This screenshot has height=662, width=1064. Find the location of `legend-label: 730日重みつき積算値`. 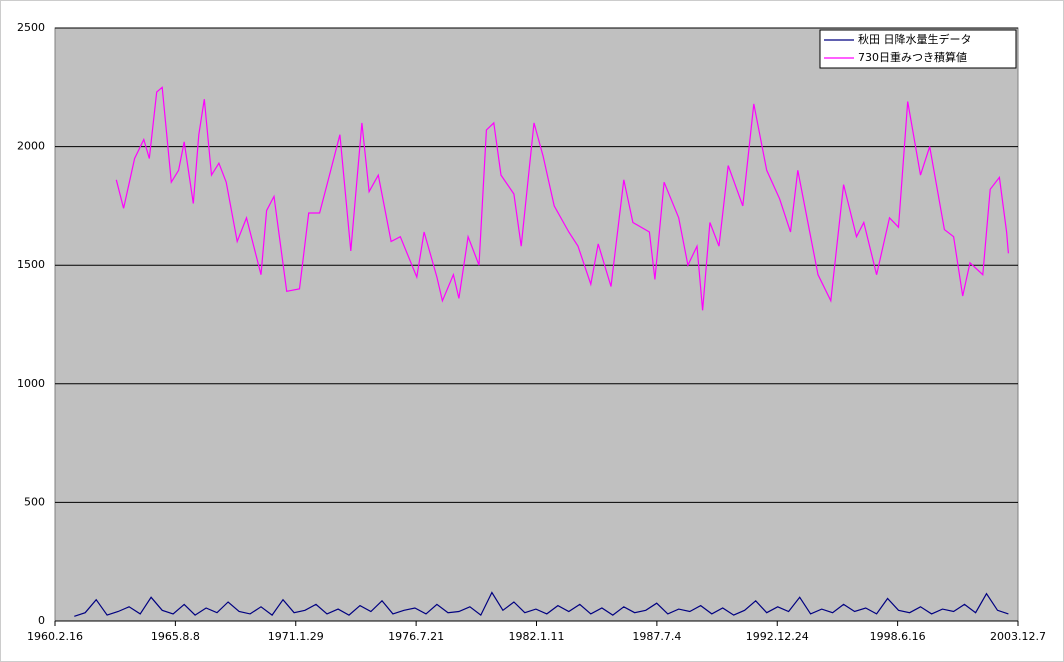

legend-label: 730日重みつき積算値 is located at coordinates (912, 57).